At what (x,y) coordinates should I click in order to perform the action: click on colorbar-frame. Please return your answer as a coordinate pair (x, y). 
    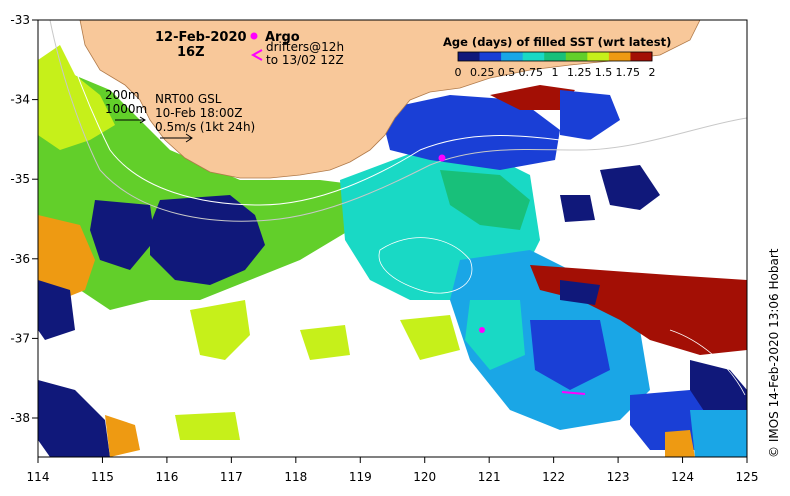
    Looking at the image, I should click on (555, 56).